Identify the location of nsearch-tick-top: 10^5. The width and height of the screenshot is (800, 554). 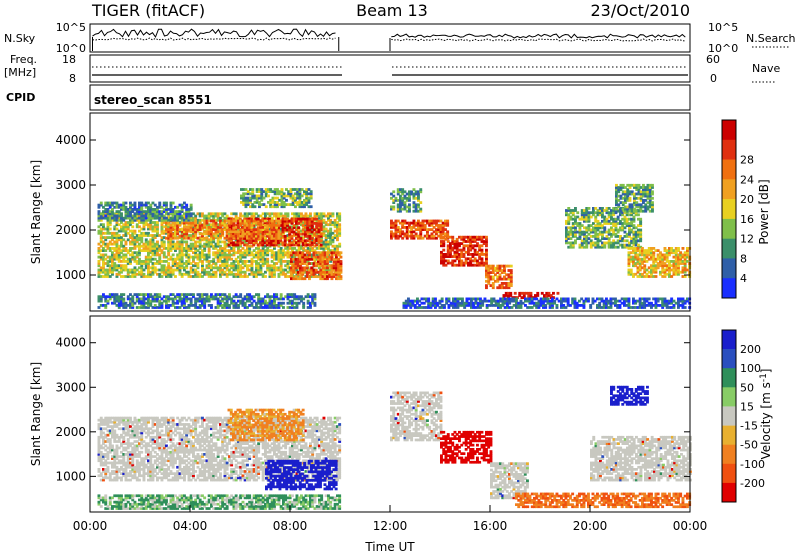
(723, 27).